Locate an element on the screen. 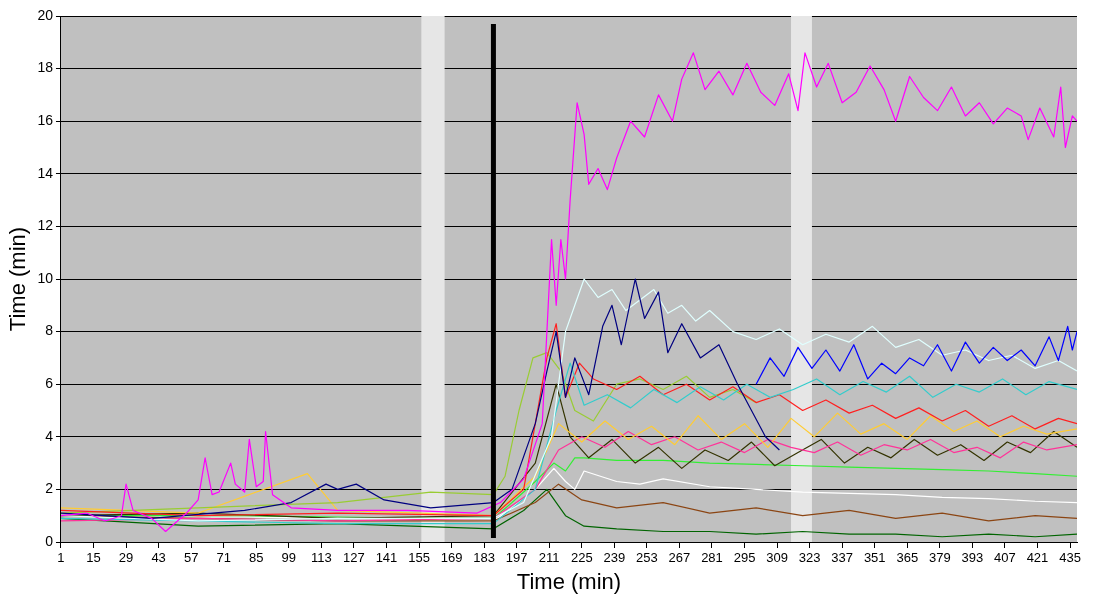  x-tick-label: 323 is located at coordinates (809, 558).